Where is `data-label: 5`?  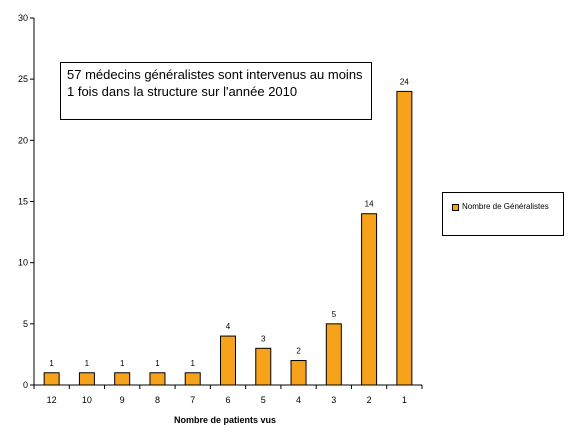
data-label: 5 is located at coordinates (334, 314).